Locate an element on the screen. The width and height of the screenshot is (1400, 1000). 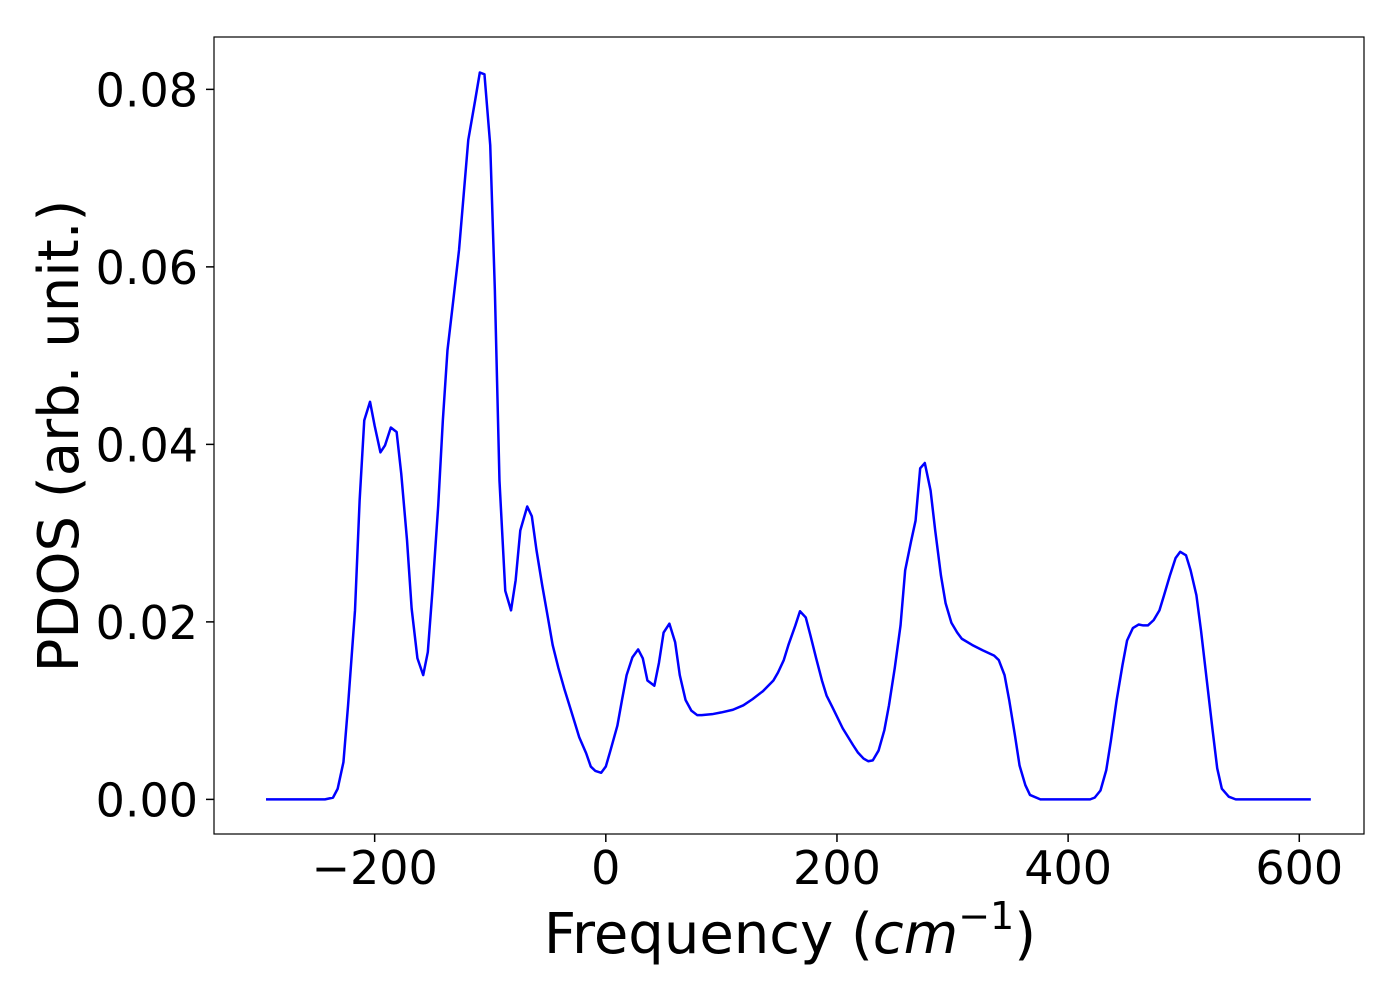
x-tick-label: 0 is located at coordinates (605, 868).